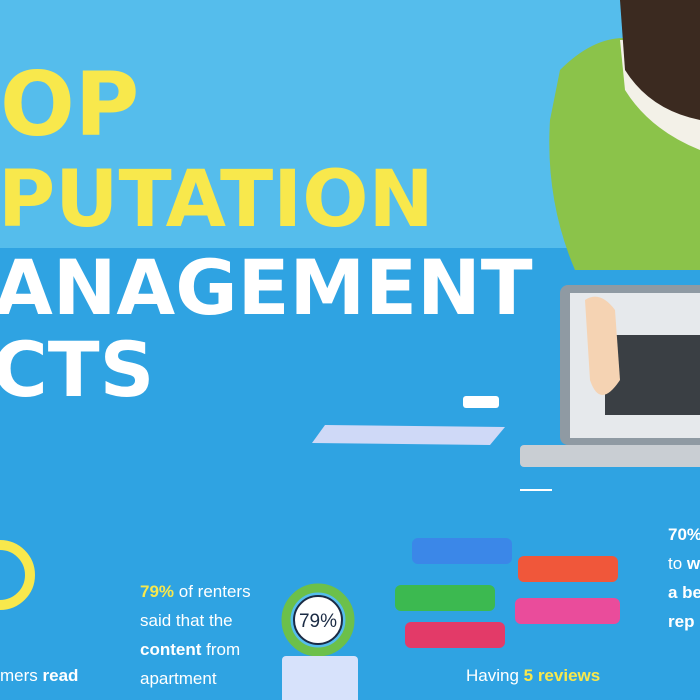  Describe the element at coordinates (495, 675) in the screenshot. I see `fact-text: Having` at that location.